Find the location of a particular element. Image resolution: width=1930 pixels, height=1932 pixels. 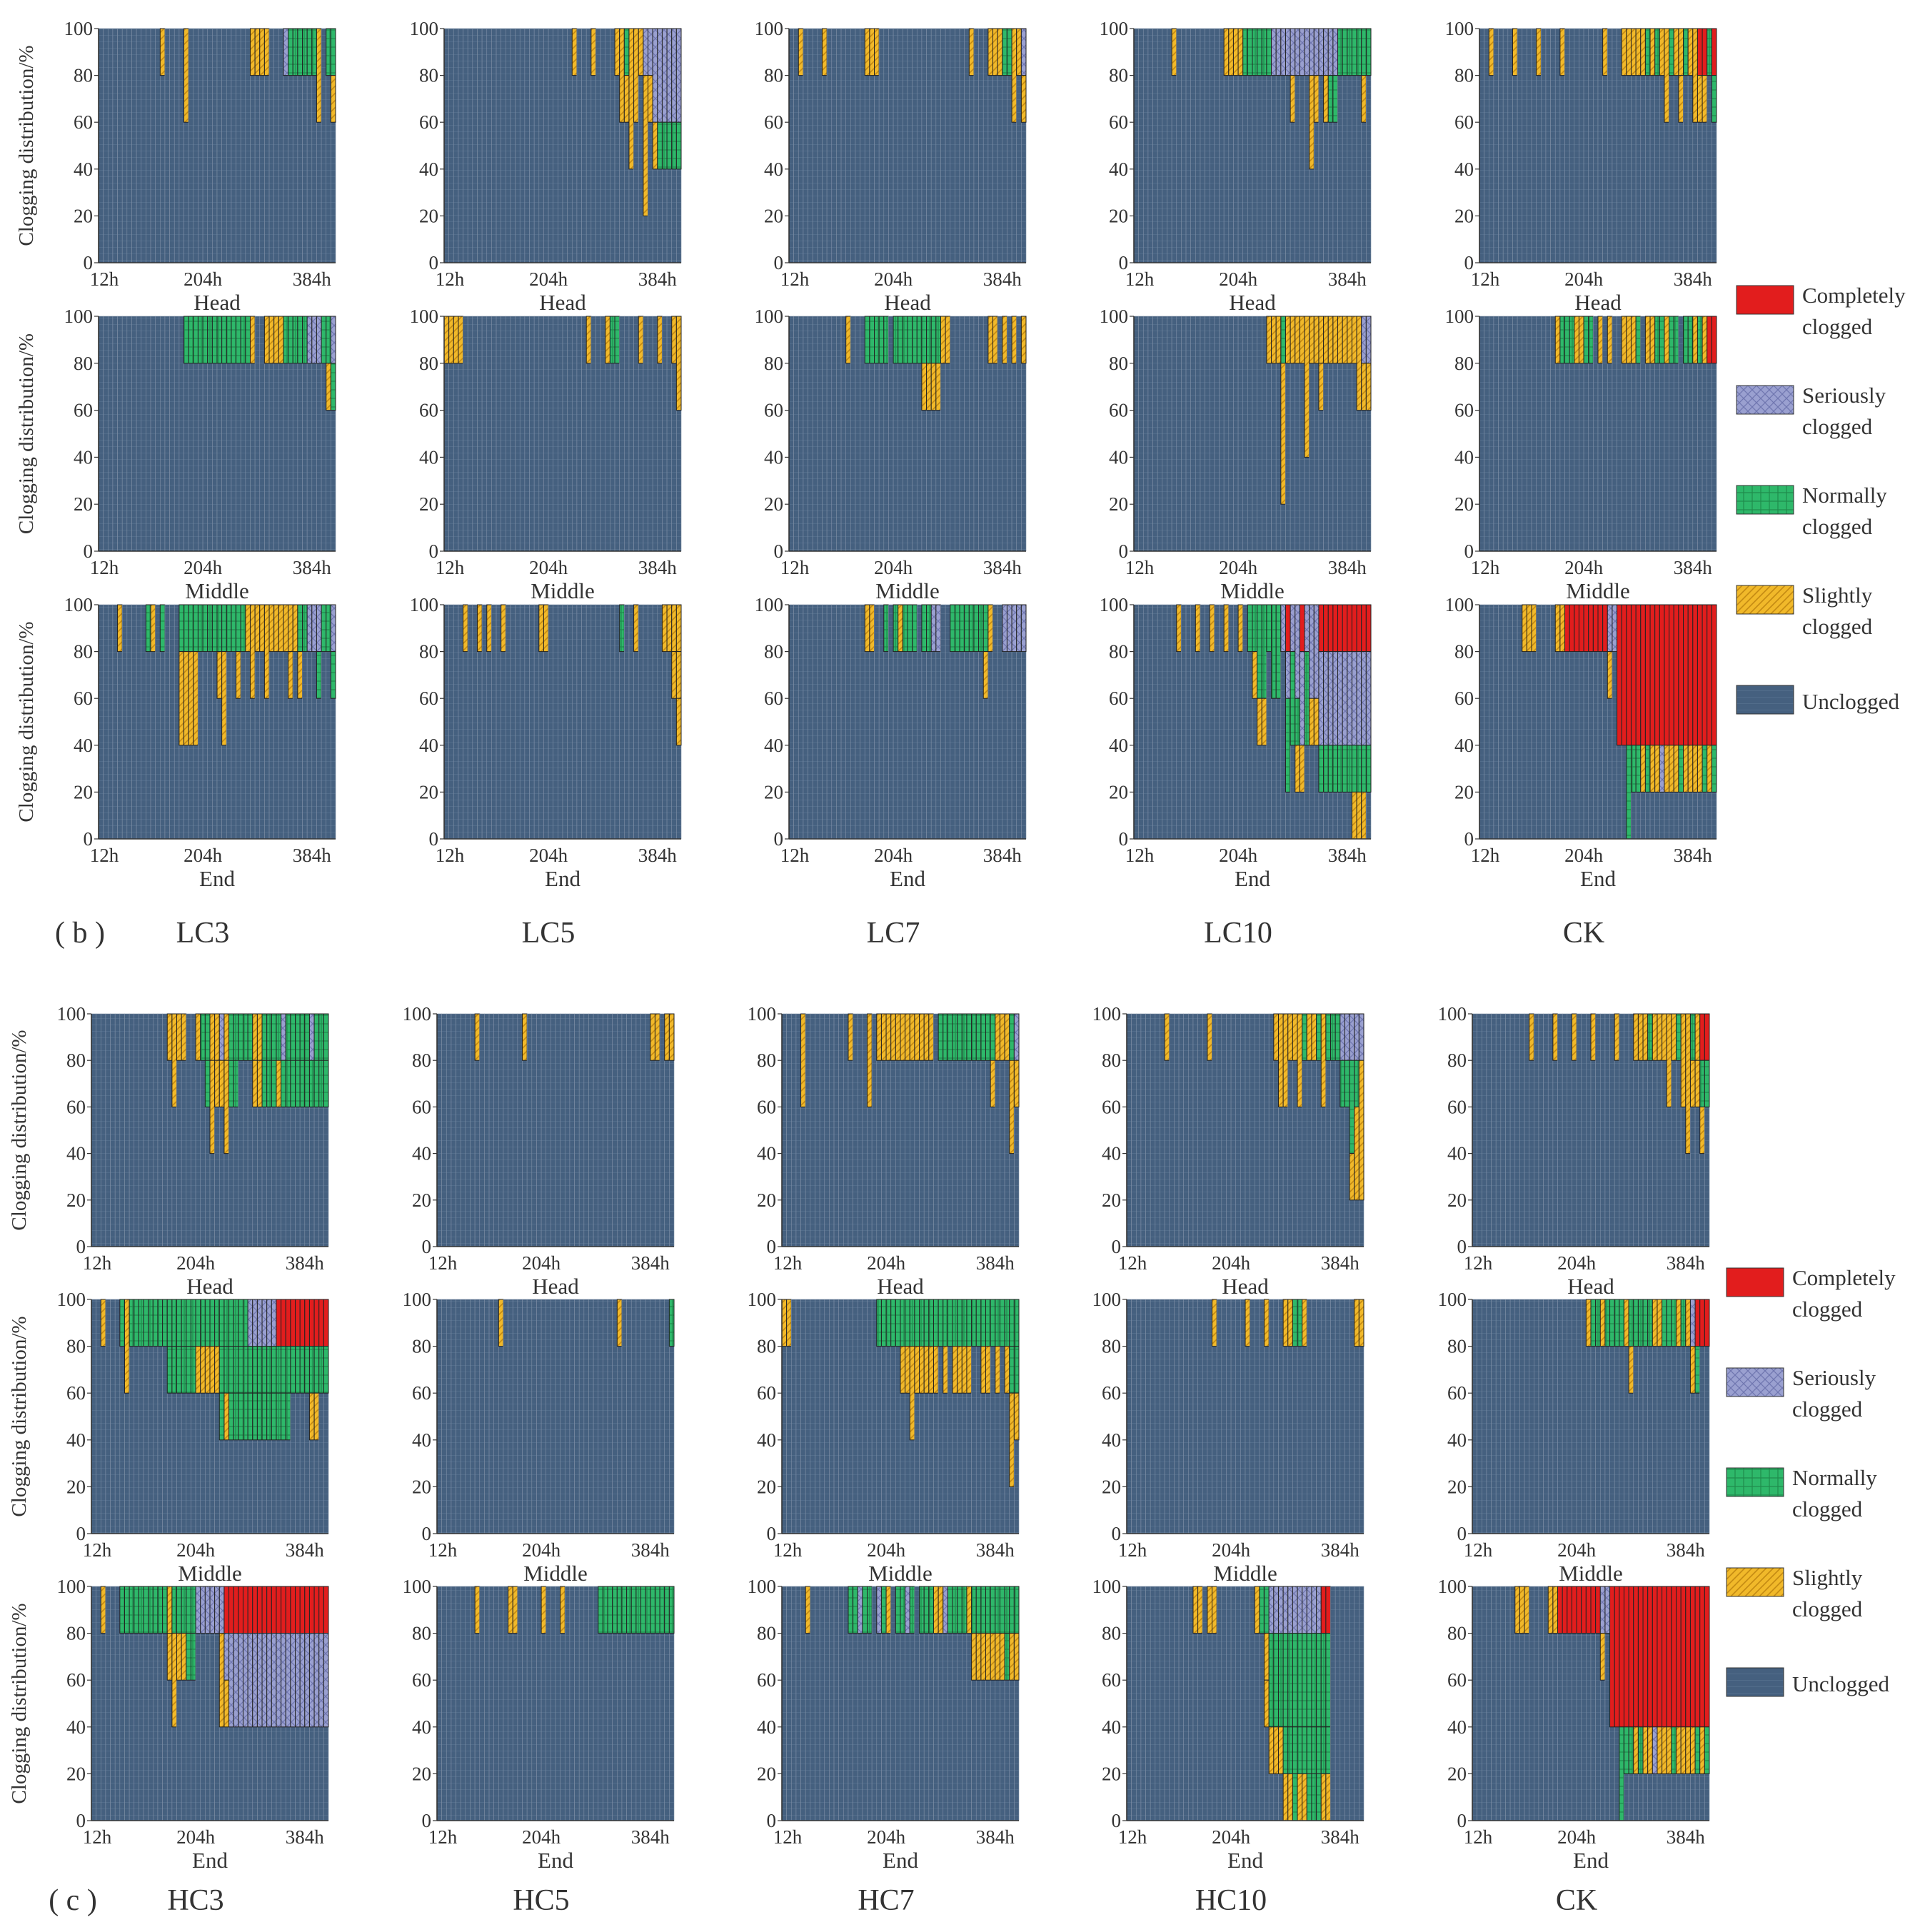

x-axis-label: Head is located at coordinates (1598, 302).